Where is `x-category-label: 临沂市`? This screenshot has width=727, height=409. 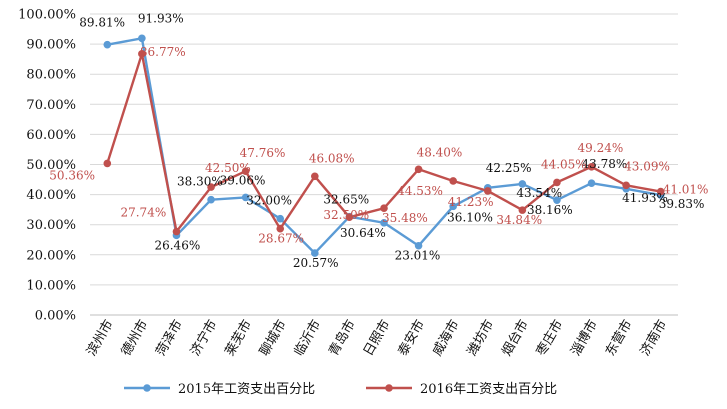 x-category-label: 临沂市 is located at coordinates (307, 338).